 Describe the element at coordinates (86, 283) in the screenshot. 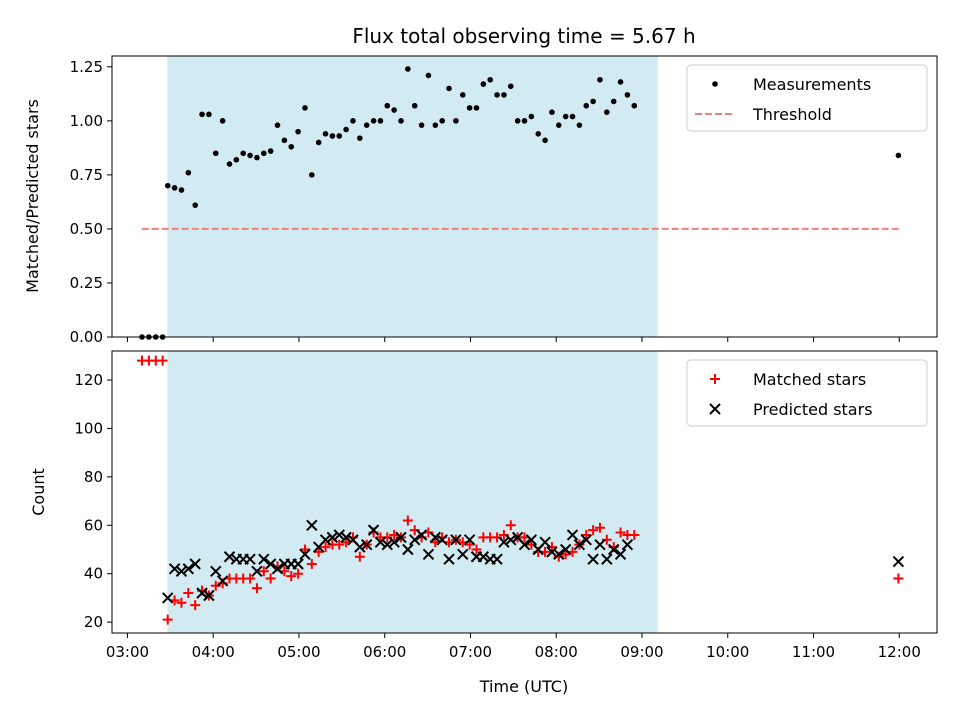

I see `y-tick-label: 0.25` at that location.